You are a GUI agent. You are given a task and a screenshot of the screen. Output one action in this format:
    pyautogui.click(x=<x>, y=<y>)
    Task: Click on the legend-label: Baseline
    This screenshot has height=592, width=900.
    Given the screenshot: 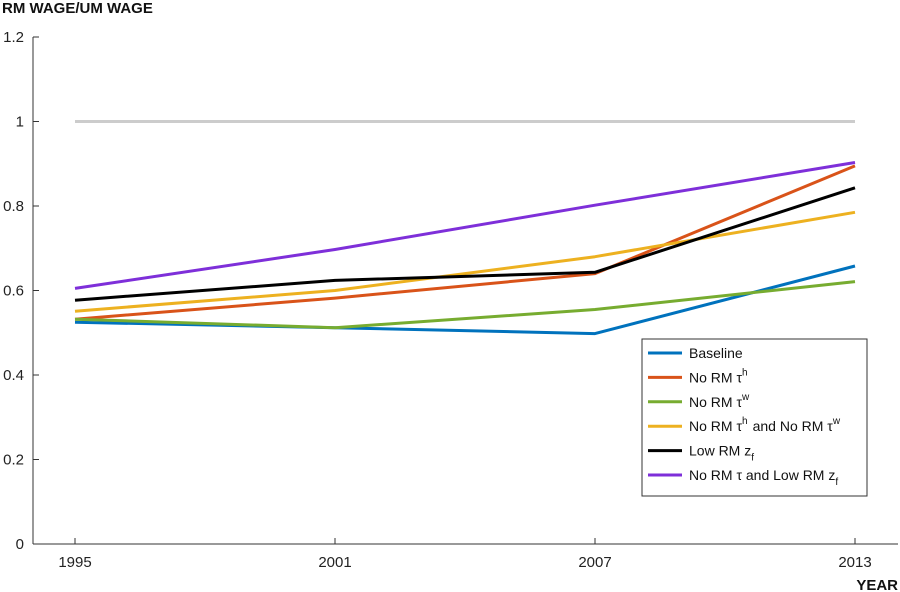 What is the action you would take?
    pyautogui.click(x=716, y=353)
    